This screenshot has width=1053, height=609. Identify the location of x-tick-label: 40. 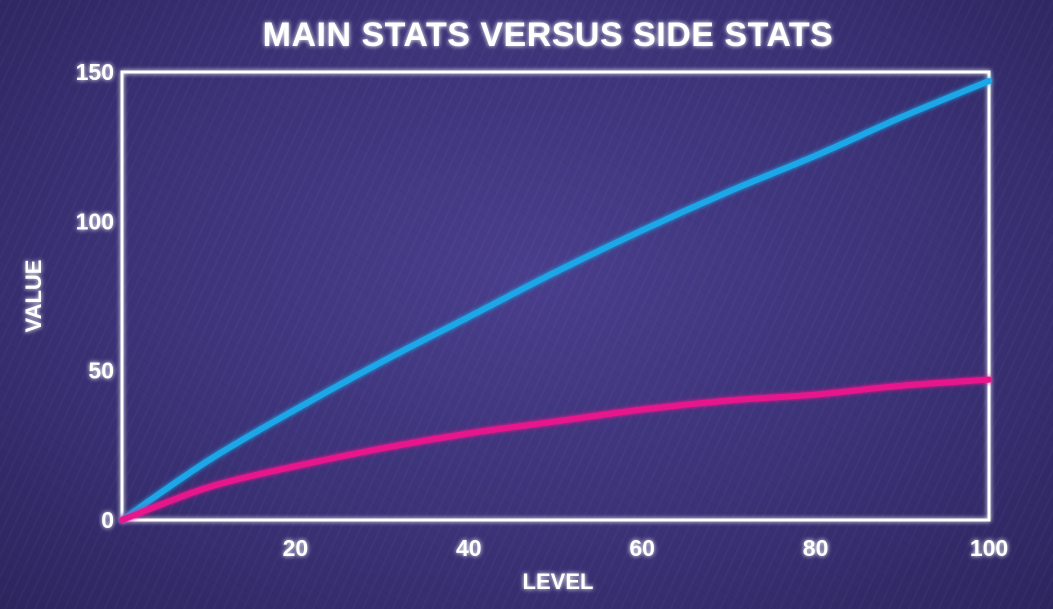
(469, 548).